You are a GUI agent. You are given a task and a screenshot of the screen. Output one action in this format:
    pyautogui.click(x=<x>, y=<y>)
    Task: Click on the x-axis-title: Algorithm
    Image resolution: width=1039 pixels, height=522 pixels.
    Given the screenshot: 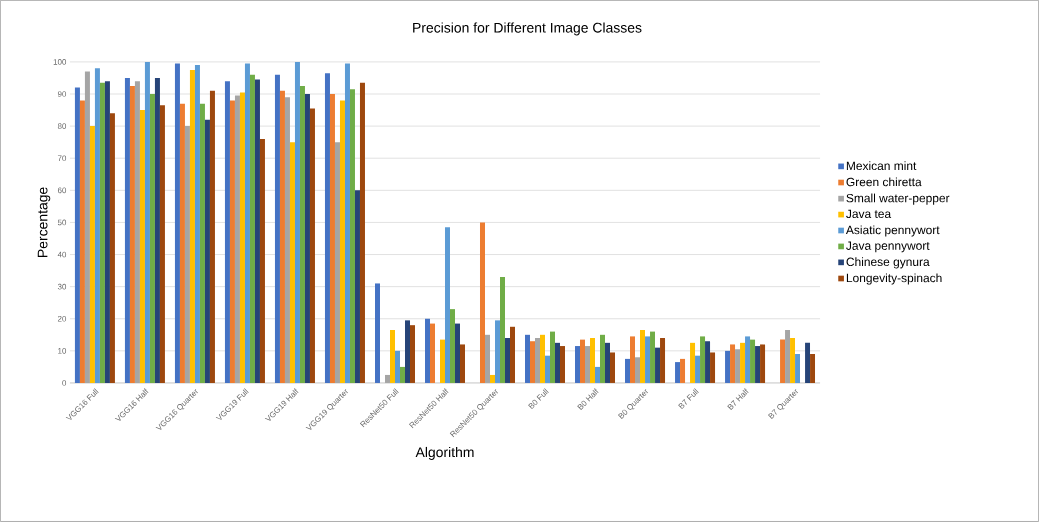 What is the action you would take?
    pyautogui.click(x=444, y=453)
    